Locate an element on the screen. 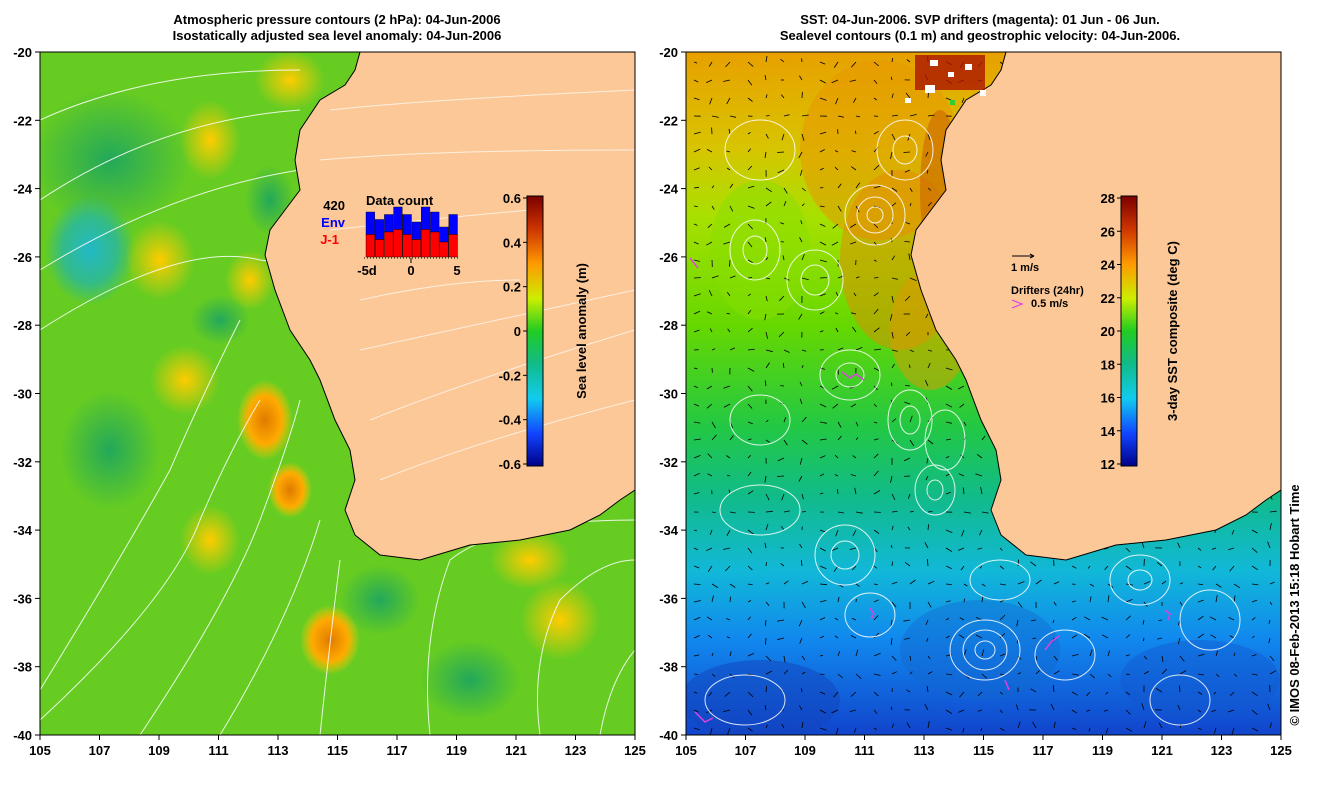  x-tick-label: 109 is located at coordinates (805, 750).